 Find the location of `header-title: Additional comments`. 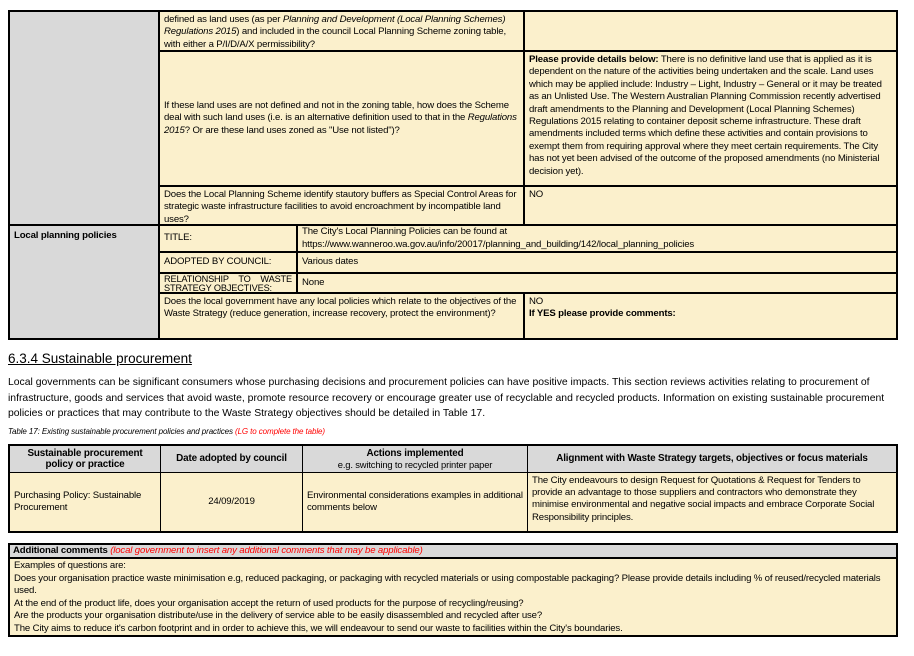

header-title: Additional comments is located at coordinates (62, 550).